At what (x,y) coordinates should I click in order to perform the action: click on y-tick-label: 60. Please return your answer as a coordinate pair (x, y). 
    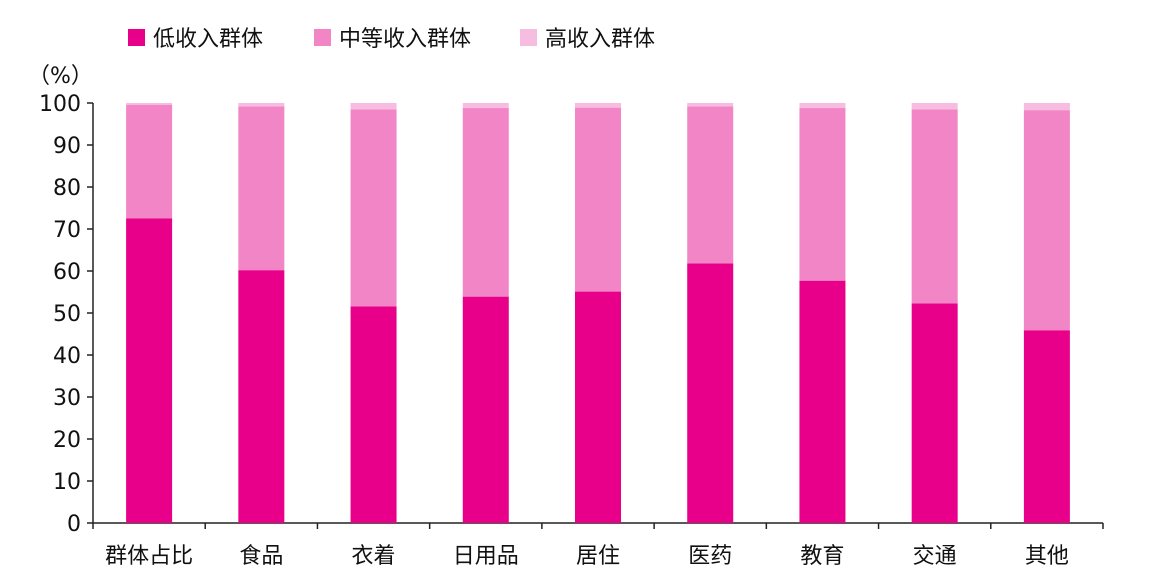
    Looking at the image, I should click on (67, 272).